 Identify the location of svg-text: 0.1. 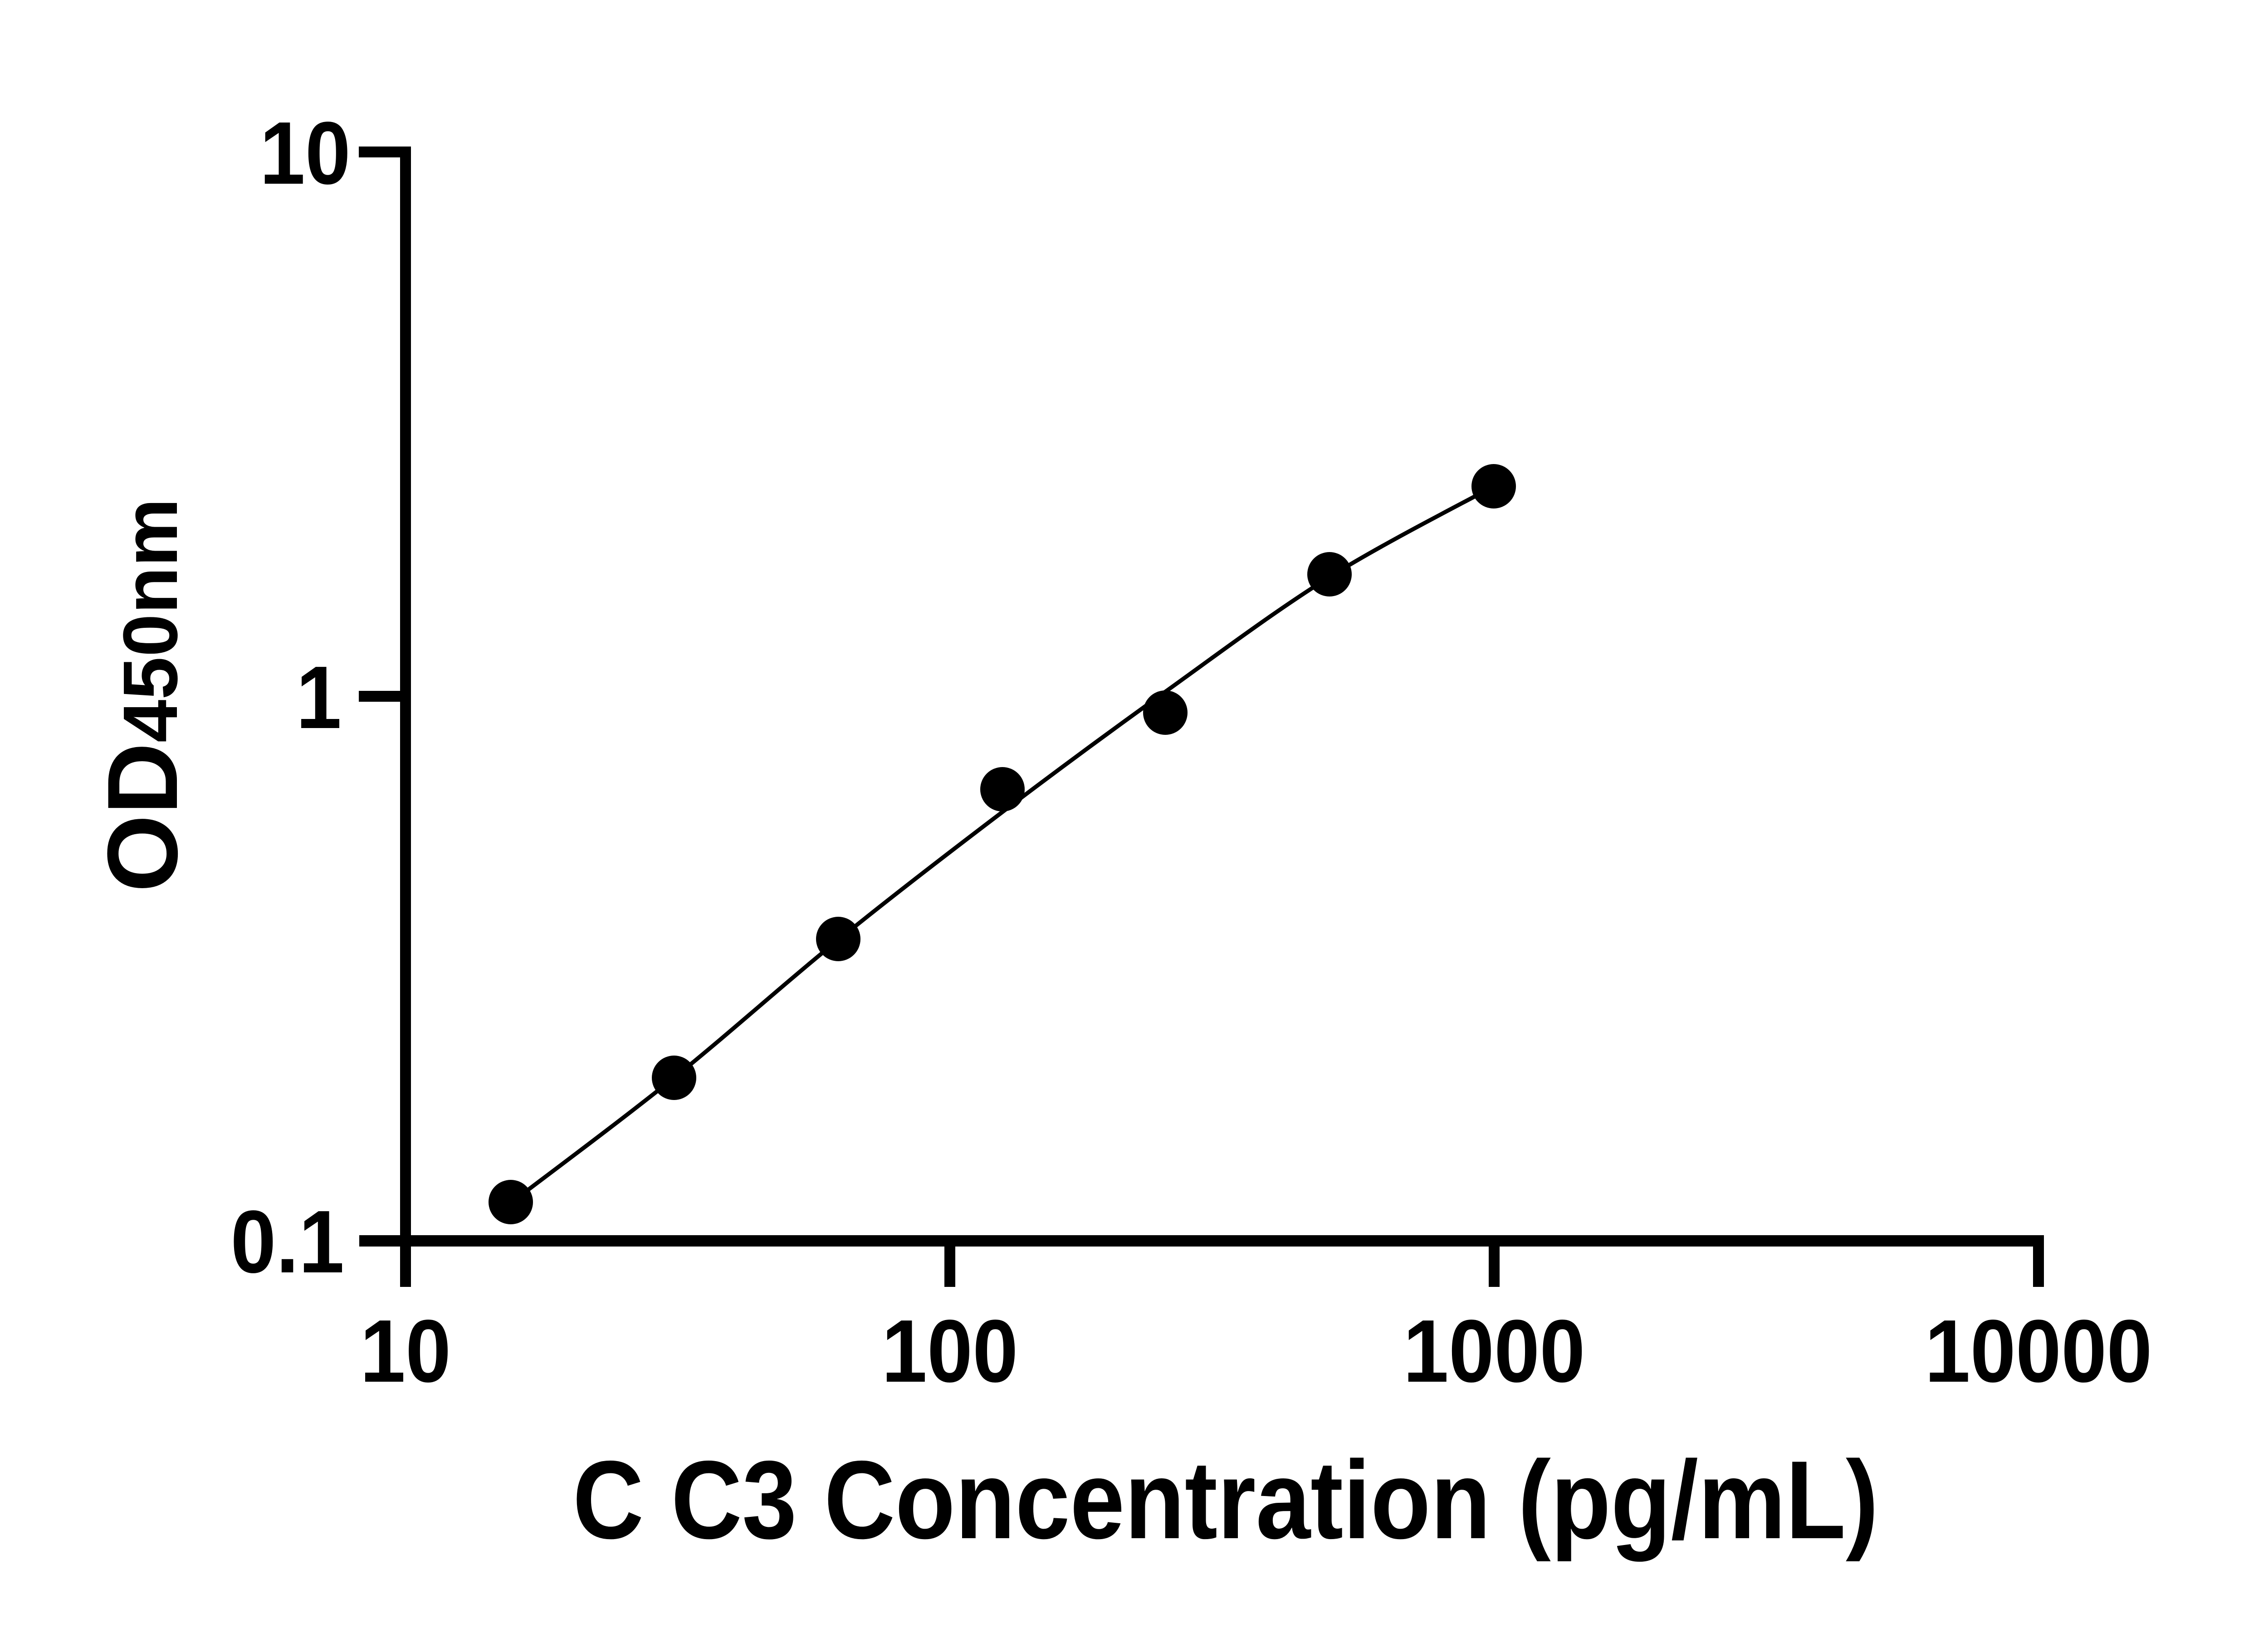
(287, 1241).